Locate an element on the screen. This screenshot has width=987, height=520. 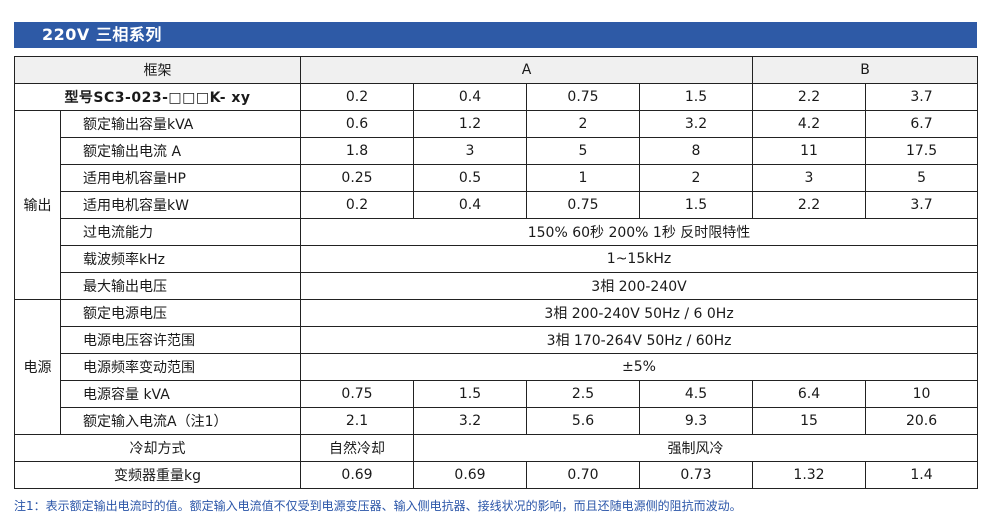
table-cell: 0.73 is located at coordinates (696, 475).